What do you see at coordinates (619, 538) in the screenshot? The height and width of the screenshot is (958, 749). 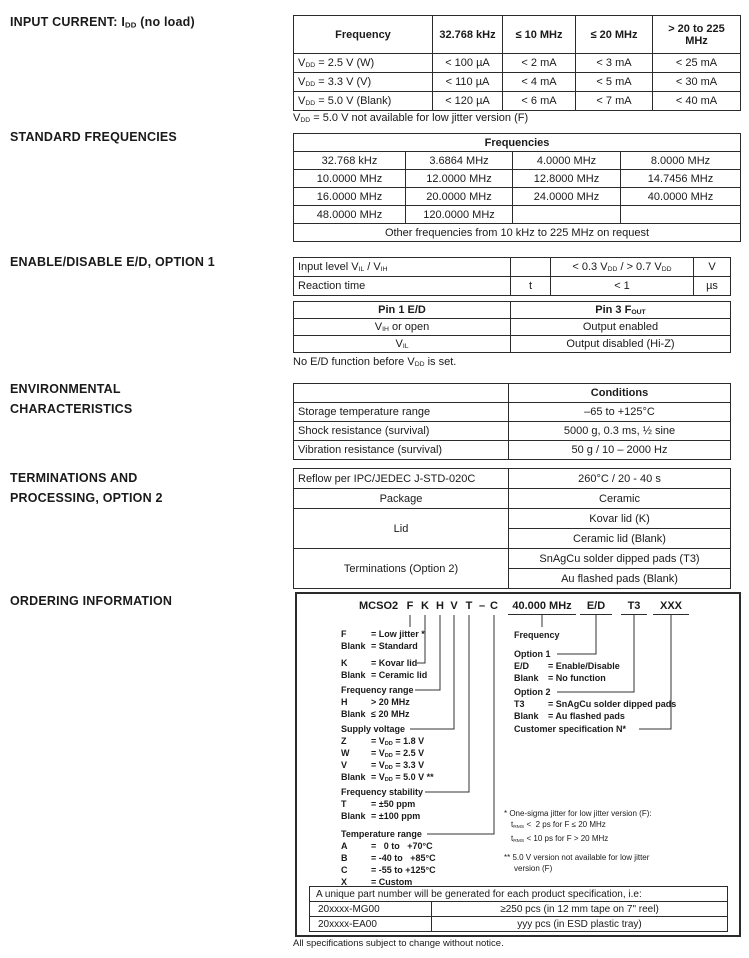 I see `table-cell: Ceramic lid (Blank)` at bounding box center [619, 538].